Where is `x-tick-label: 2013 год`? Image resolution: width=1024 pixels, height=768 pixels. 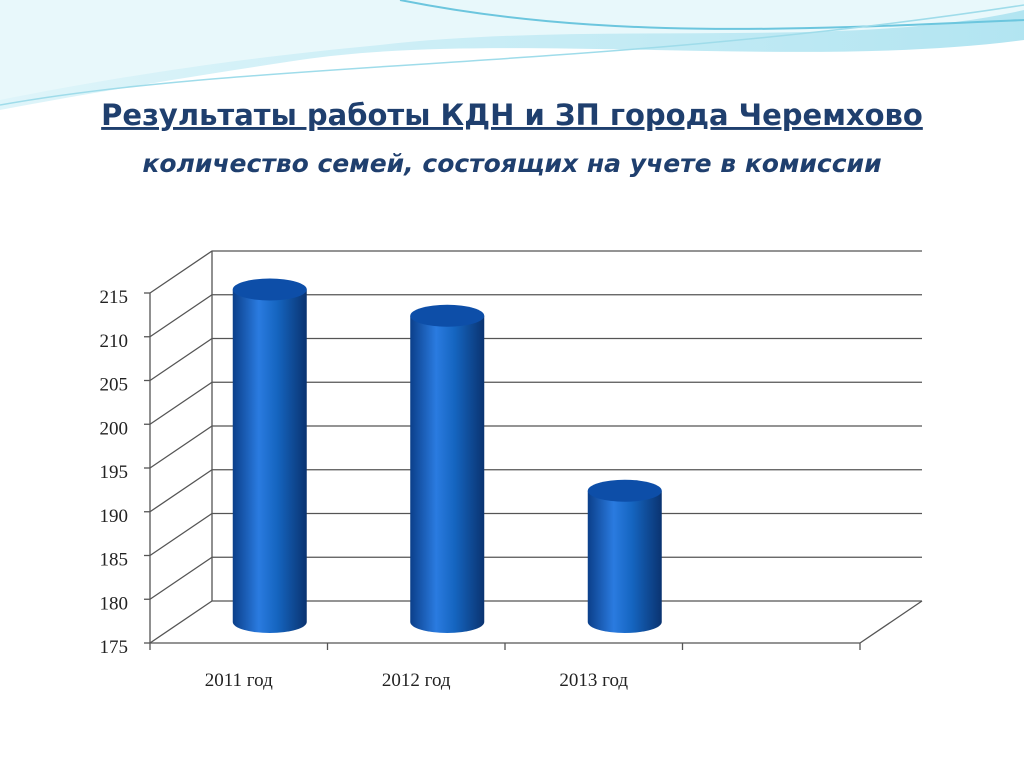
x-tick-label: 2013 год is located at coordinates (593, 680).